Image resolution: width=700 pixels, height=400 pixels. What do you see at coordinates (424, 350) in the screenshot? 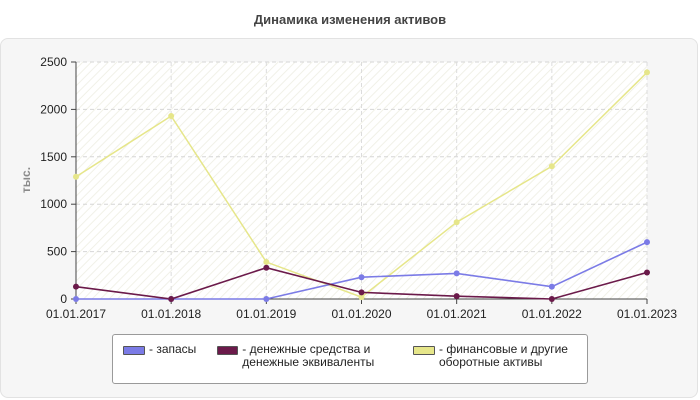
I see `legend-swatch-financial` at bounding box center [424, 350].